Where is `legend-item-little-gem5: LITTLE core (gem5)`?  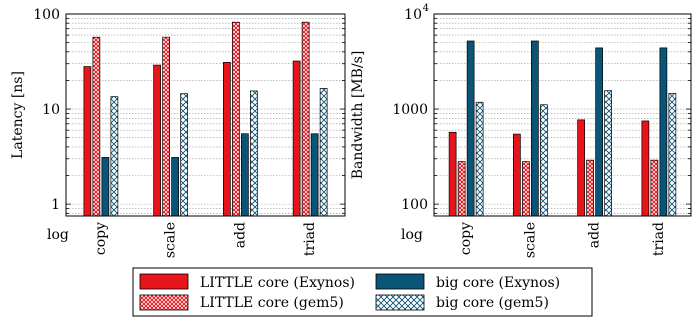
legend-item-little-gem5: LITTLE core (gem5) is located at coordinates (241, 302).